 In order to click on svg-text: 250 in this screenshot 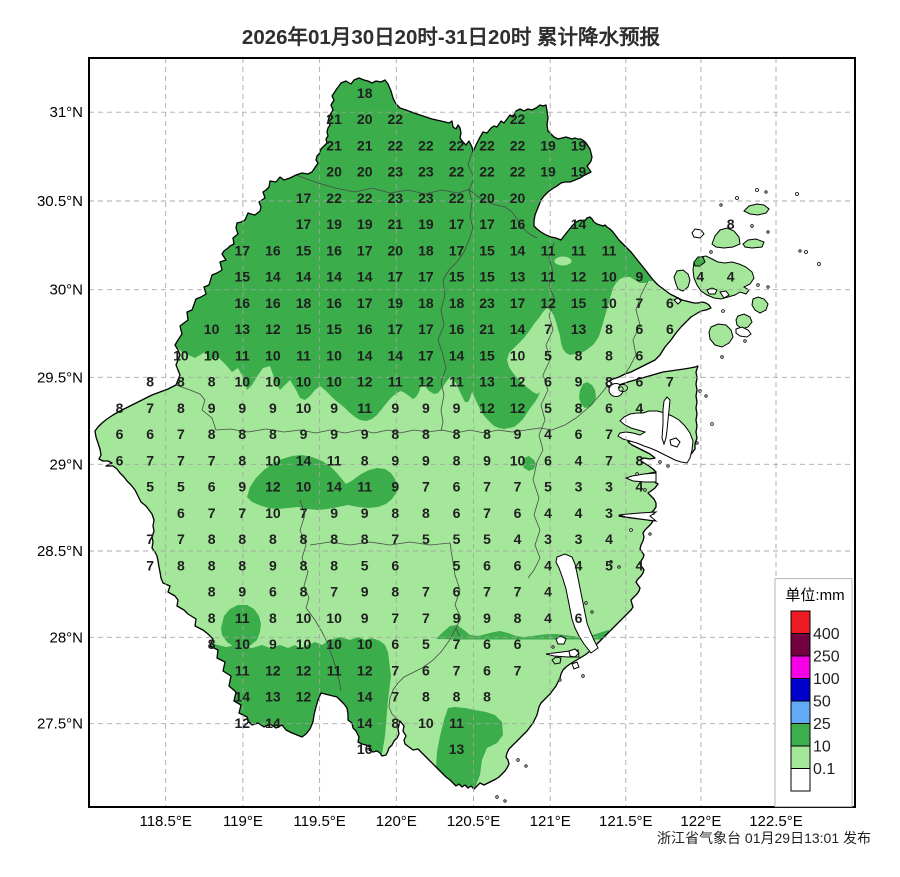, I will do `click(826, 657)`.